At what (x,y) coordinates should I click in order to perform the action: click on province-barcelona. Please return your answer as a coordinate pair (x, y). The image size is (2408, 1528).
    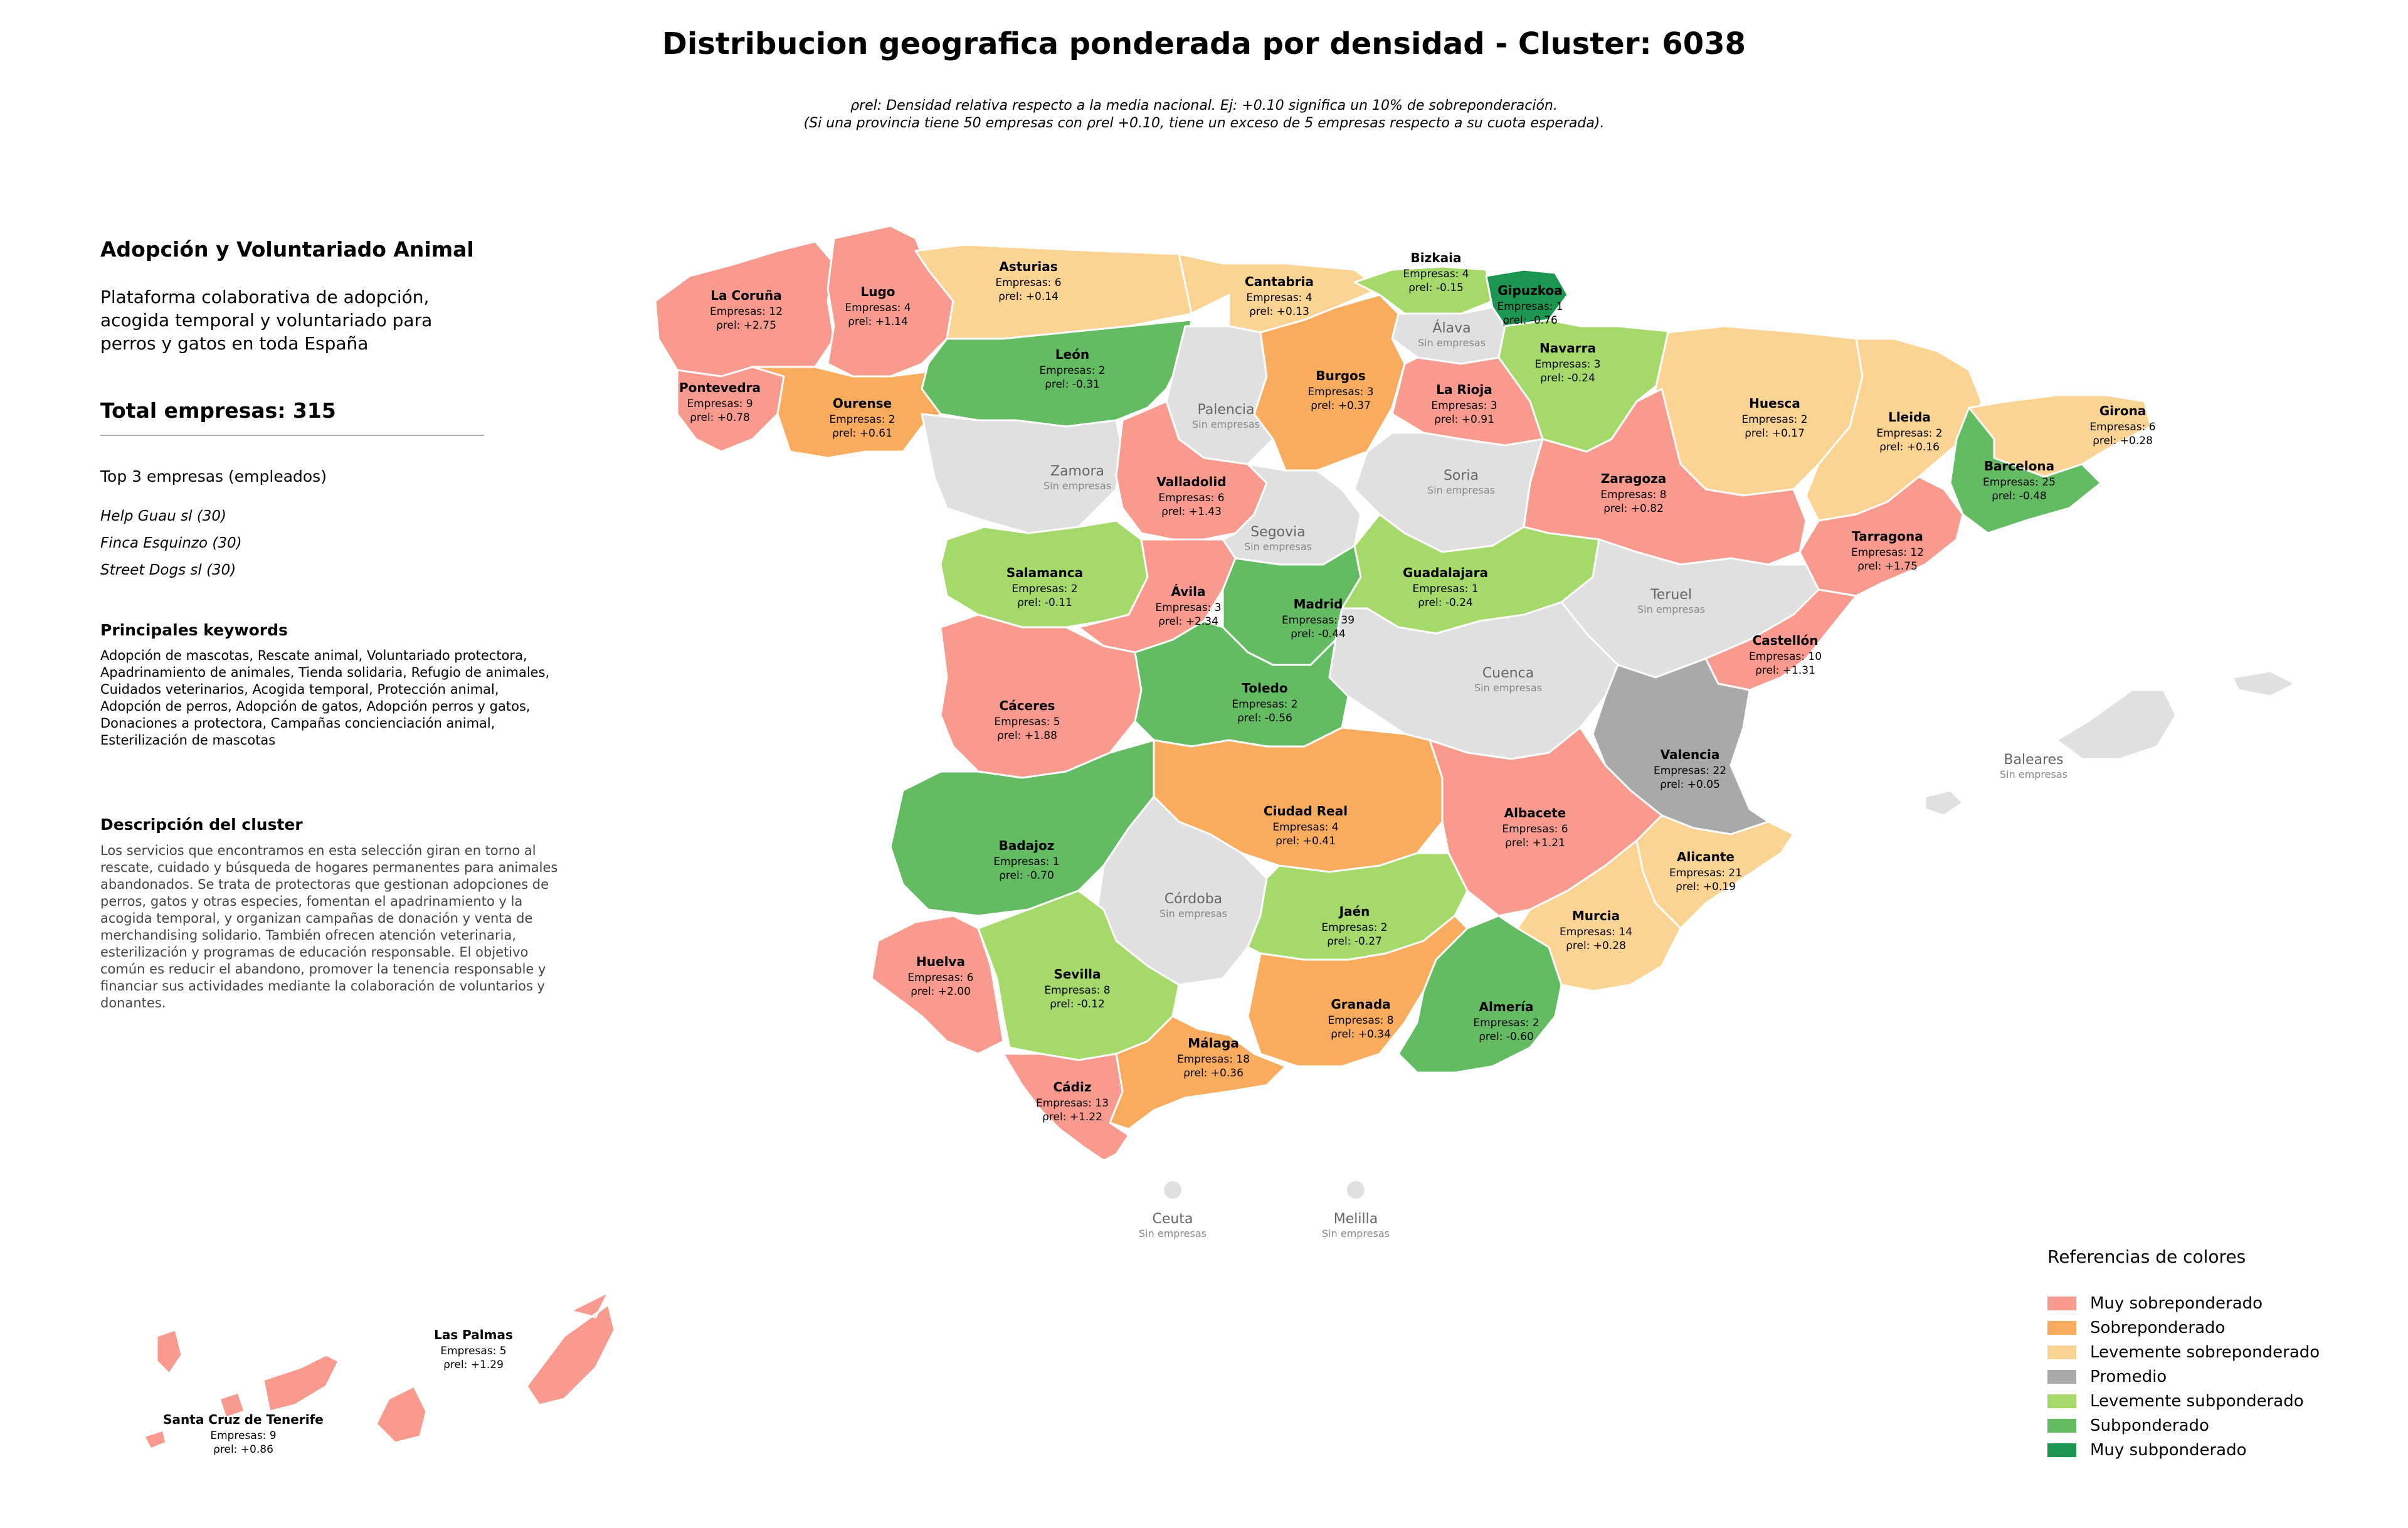
    Looking at the image, I should click on (2025, 470).